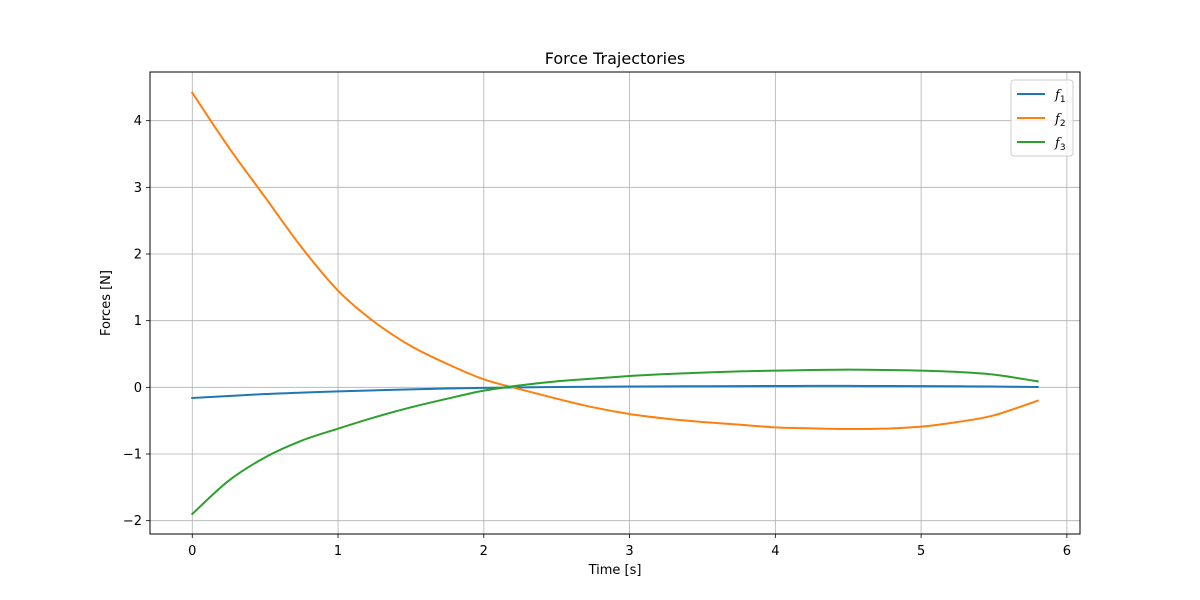  I want to click on y-tick-label: 4, so click(138, 121).